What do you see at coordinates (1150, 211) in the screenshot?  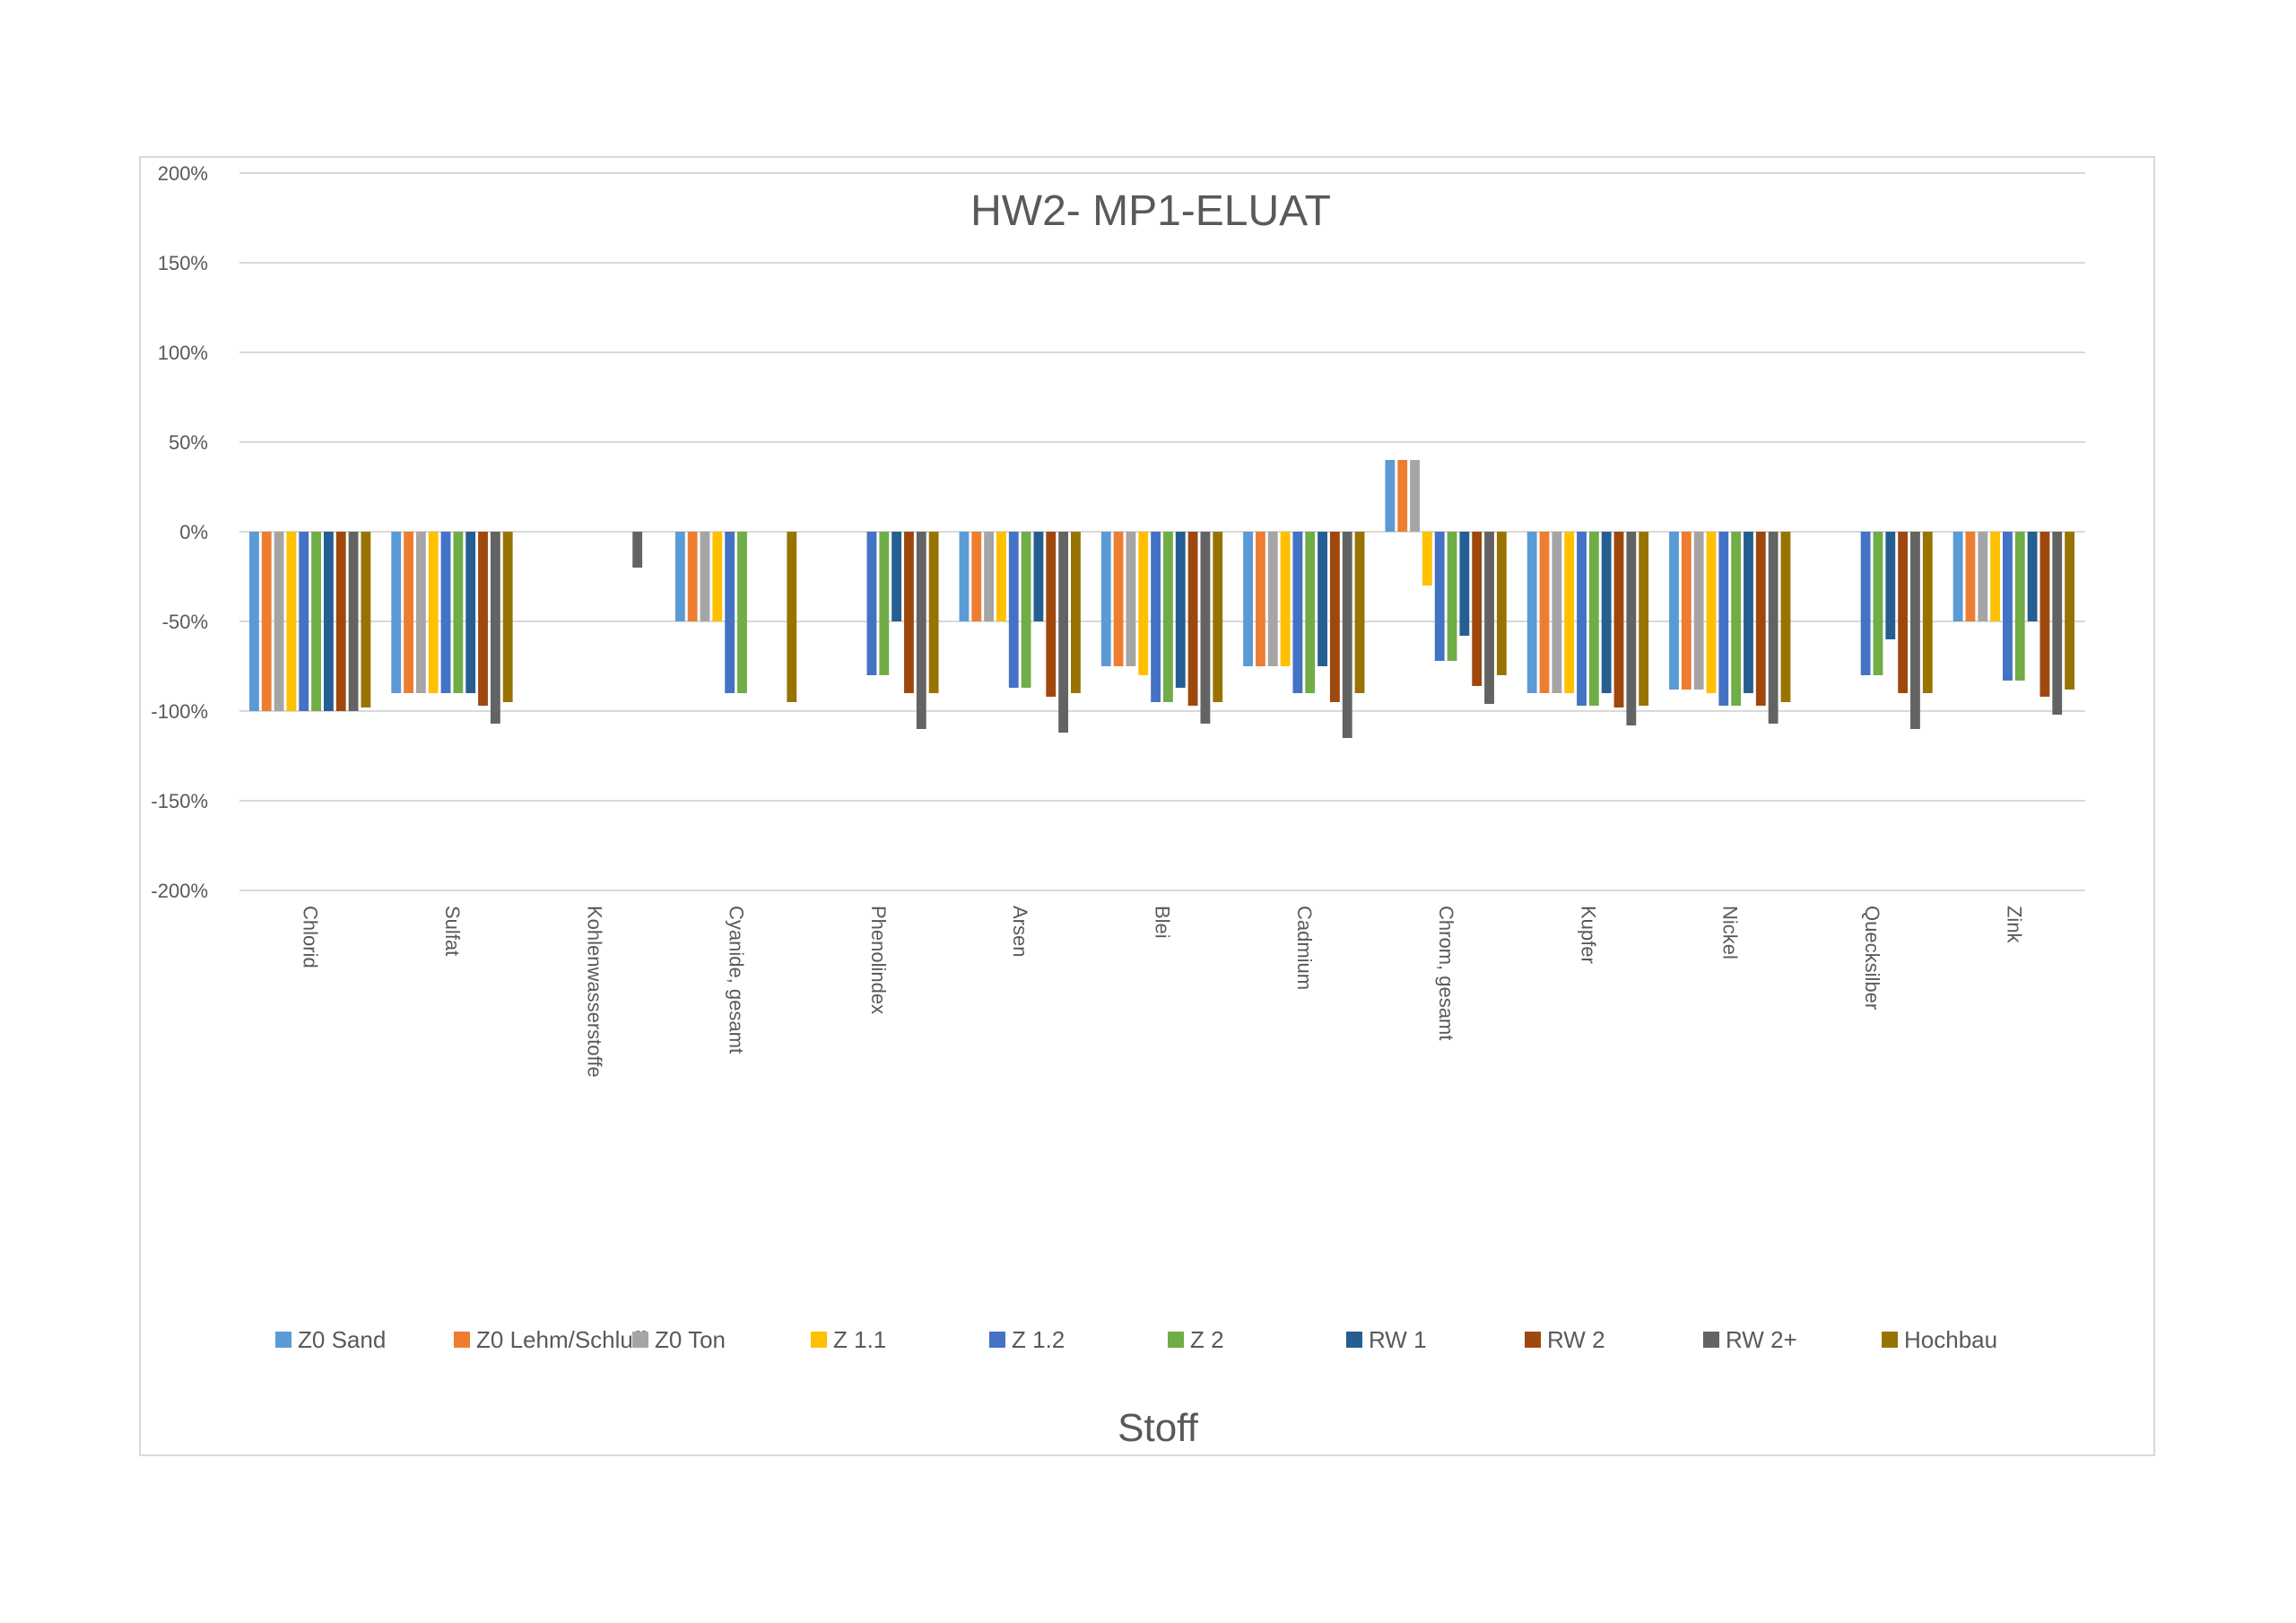 I see `chart-title: HW2- MP1-ELUAT` at bounding box center [1150, 211].